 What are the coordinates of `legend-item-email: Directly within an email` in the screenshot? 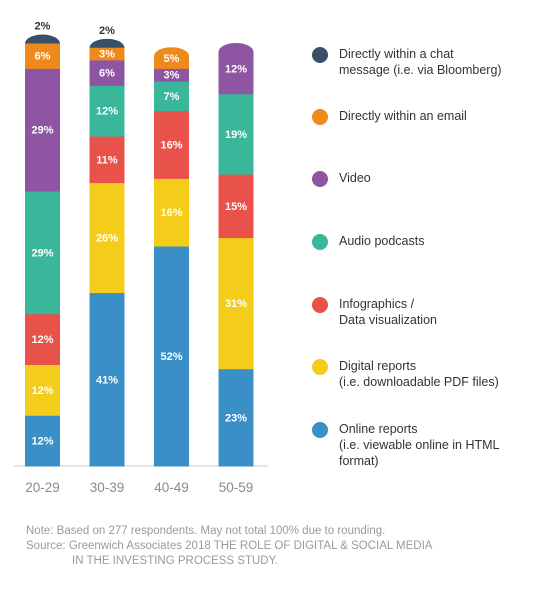 It's located at (389, 116).